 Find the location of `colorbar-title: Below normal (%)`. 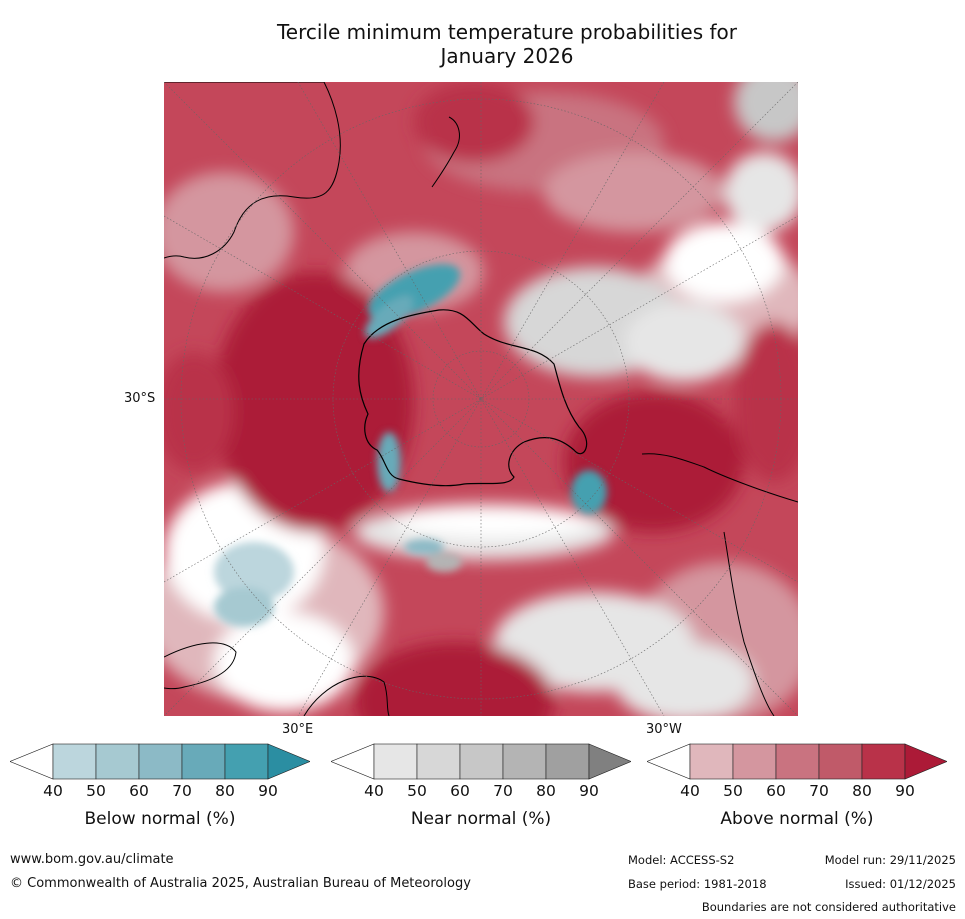

colorbar-title: Below normal (%) is located at coordinates (160, 819).